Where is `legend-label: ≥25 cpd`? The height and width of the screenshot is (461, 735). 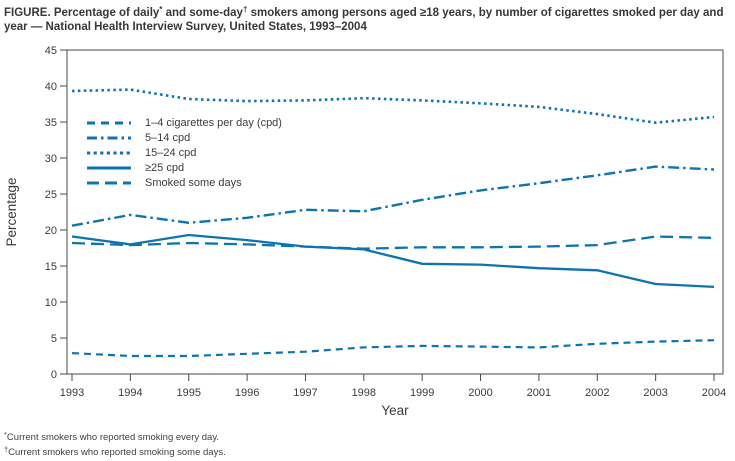 legend-label: ≥25 cpd is located at coordinates (165, 167).